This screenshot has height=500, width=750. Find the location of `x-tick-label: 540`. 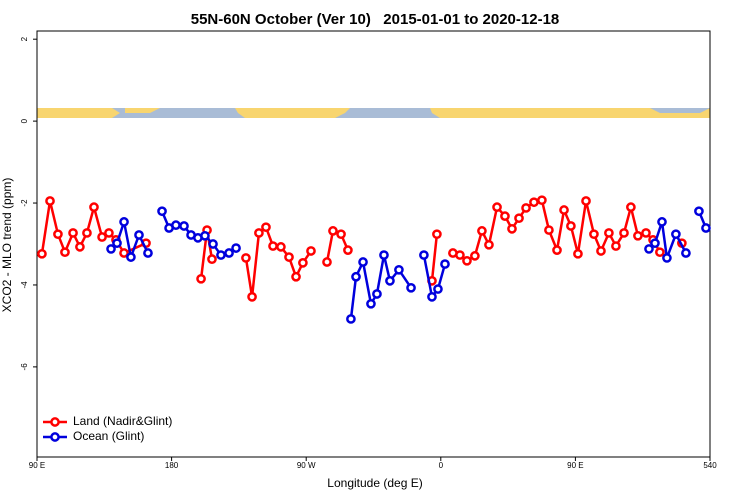

x-tick-label: 540 is located at coordinates (710, 465).